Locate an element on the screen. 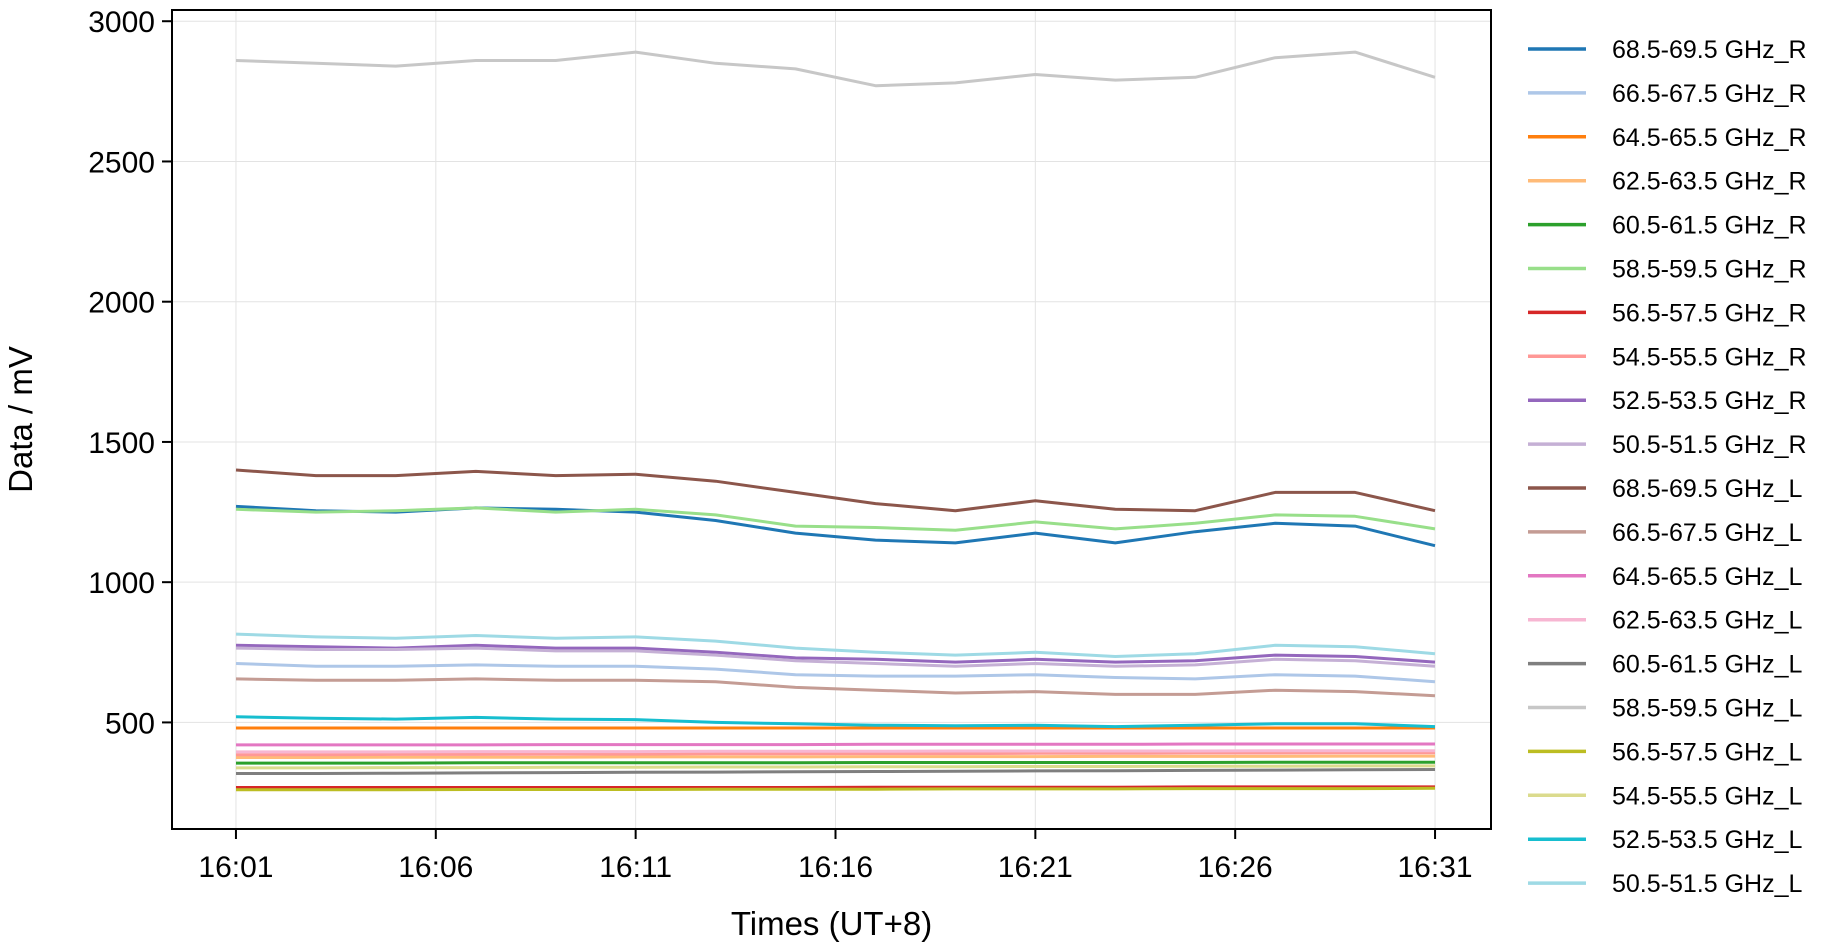 The image size is (1847, 945). legend-label: 52.5-53.5 GHz_R is located at coordinates (1709, 401).